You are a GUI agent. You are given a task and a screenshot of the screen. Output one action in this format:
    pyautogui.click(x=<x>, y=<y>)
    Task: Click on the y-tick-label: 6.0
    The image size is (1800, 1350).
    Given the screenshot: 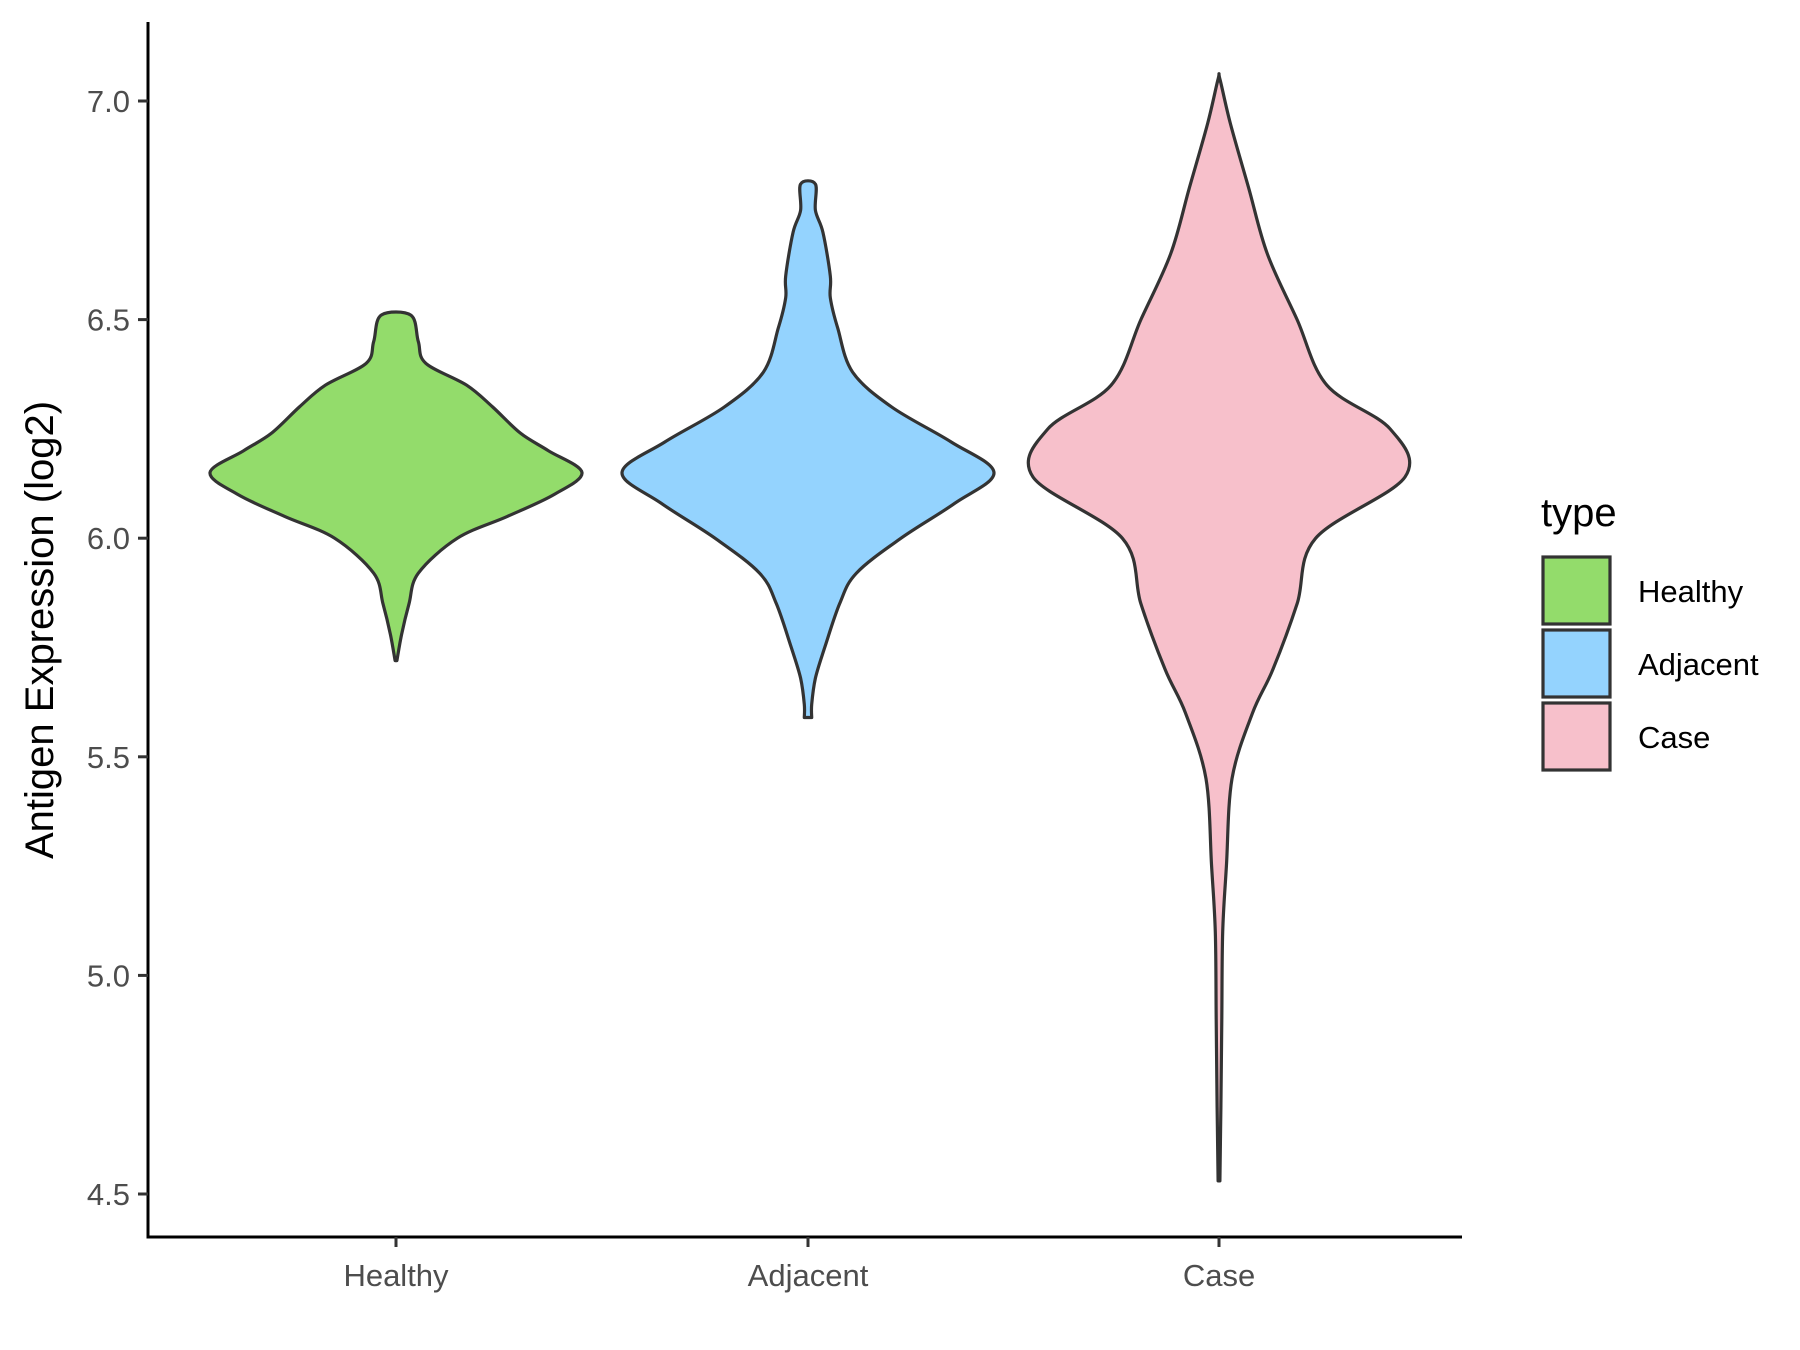 What is the action you would take?
    pyautogui.click(x=108, y=538)
    